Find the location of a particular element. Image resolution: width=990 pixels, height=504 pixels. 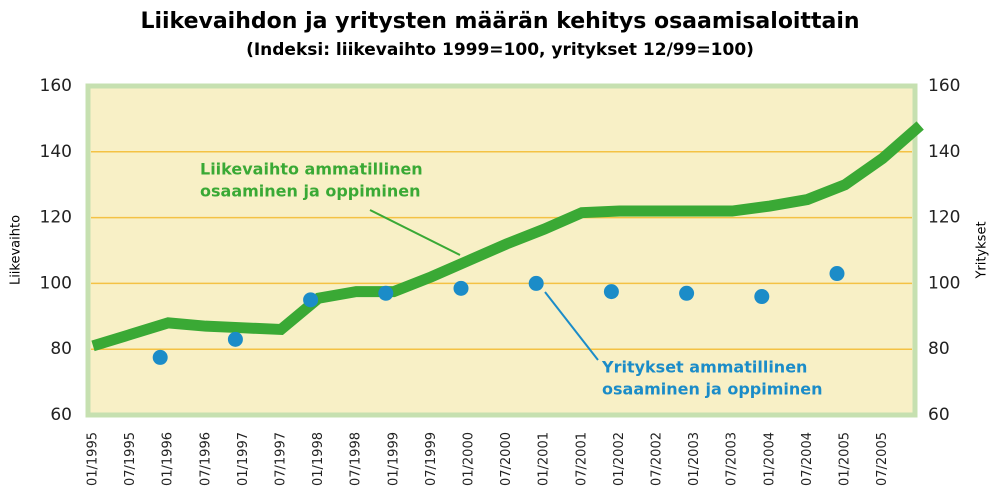

x-tick-label: 07/1998 is located at coordinates (356, 459).